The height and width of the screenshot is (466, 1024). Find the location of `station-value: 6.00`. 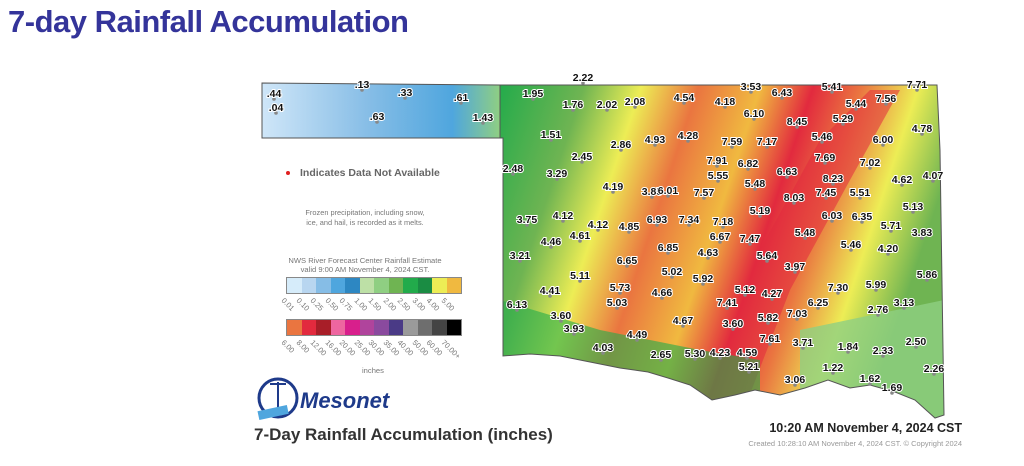

station-value: 6.00 is located at coordinates (883, 140).